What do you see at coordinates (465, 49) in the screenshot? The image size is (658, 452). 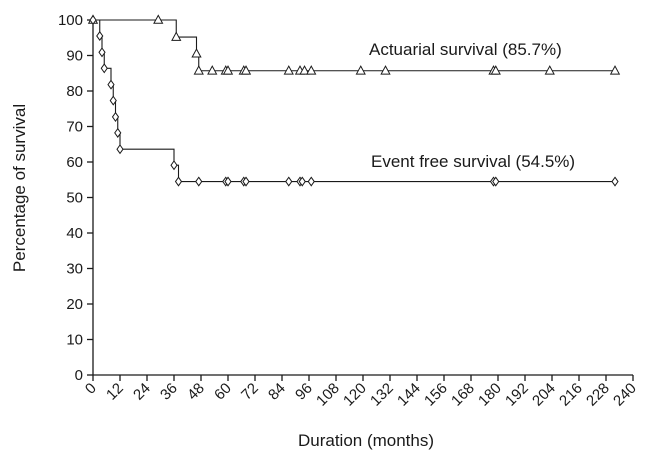 I see `actuarial-survival-label: Actuarial survival (85.7%)` at bounding box center [465, 49].